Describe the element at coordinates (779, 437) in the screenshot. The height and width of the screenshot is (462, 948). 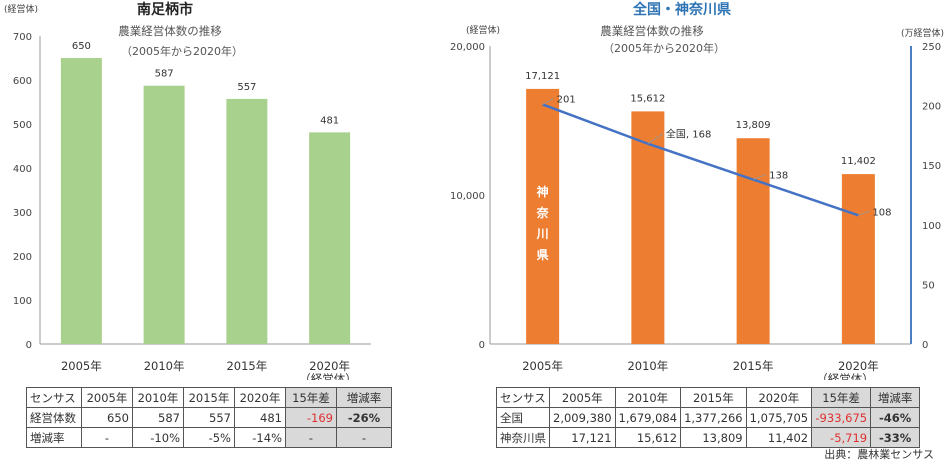
I see `right-table-cell: 11,402` at that location.